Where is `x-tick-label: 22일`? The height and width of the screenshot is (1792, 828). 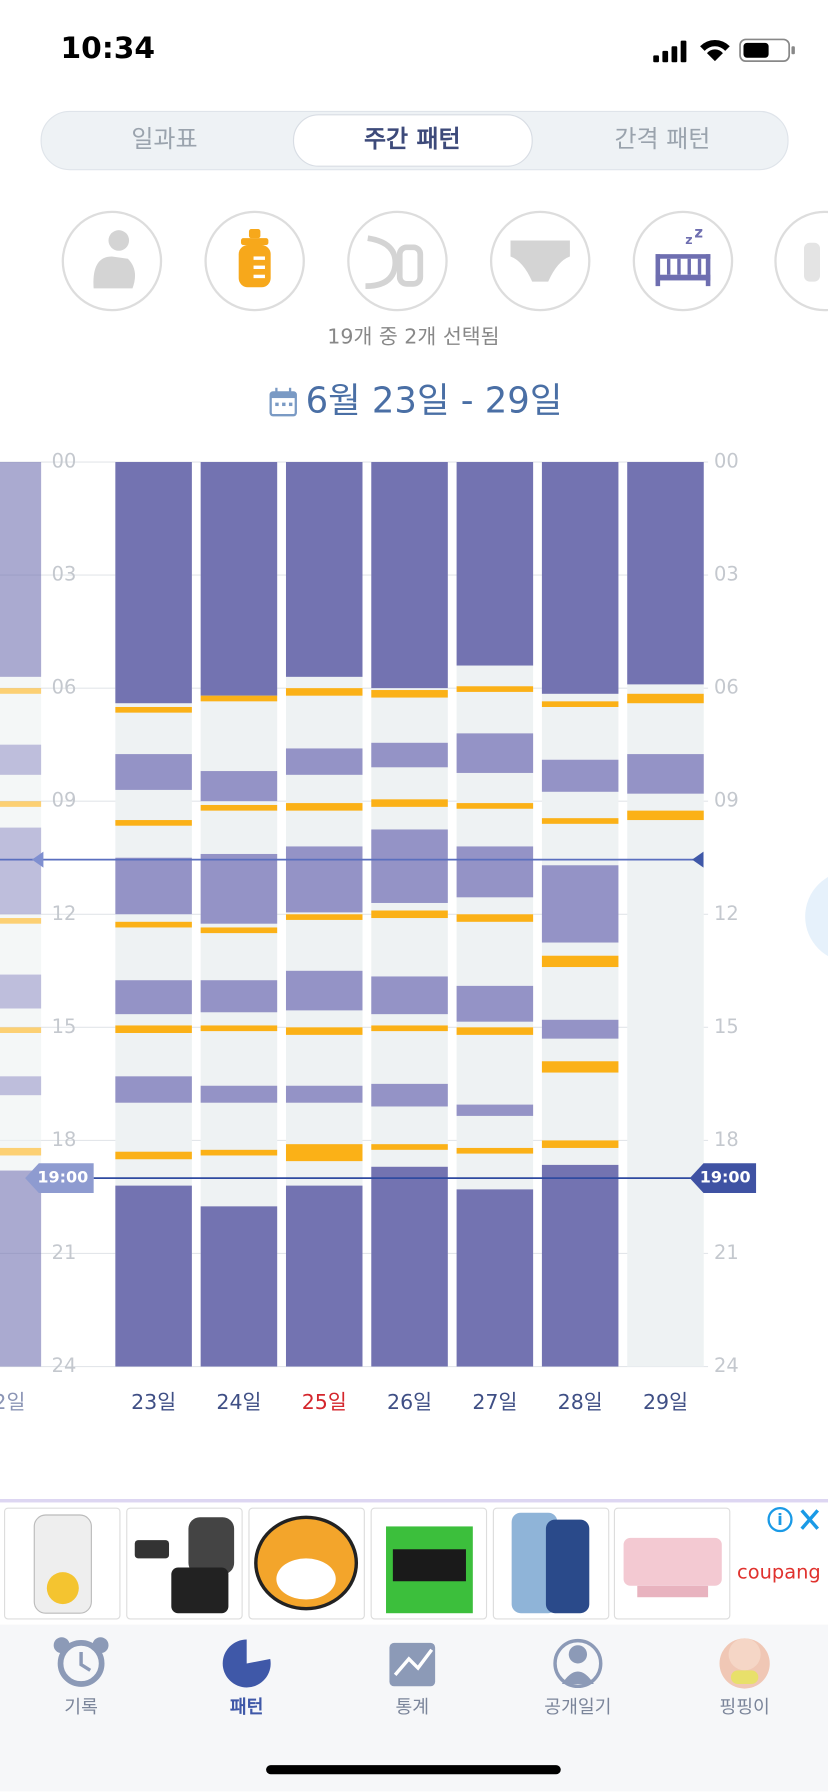 x-tick-label: 22일 is located at coordinates (12, 1402).